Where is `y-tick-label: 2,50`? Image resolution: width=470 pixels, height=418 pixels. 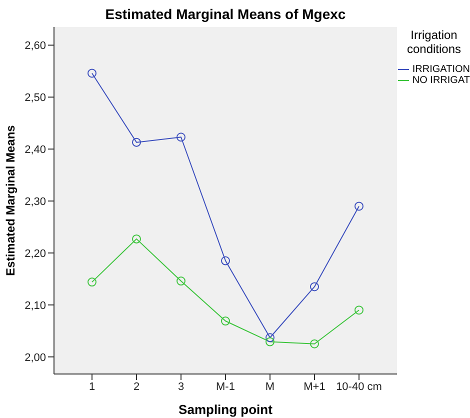 y-tick-label: 2,50 is located at coordinates (35, 98).